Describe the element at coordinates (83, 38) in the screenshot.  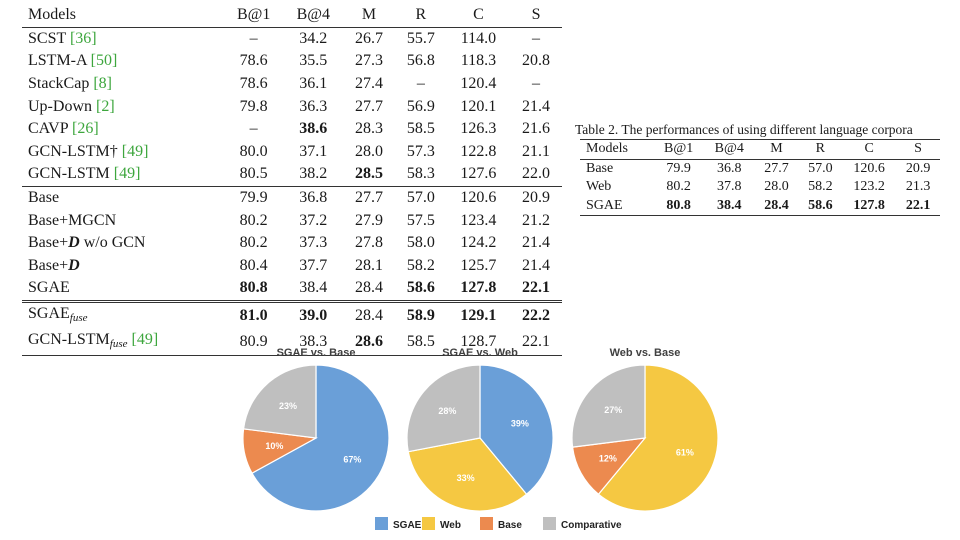
I see `citation-link: [36]` at that location.